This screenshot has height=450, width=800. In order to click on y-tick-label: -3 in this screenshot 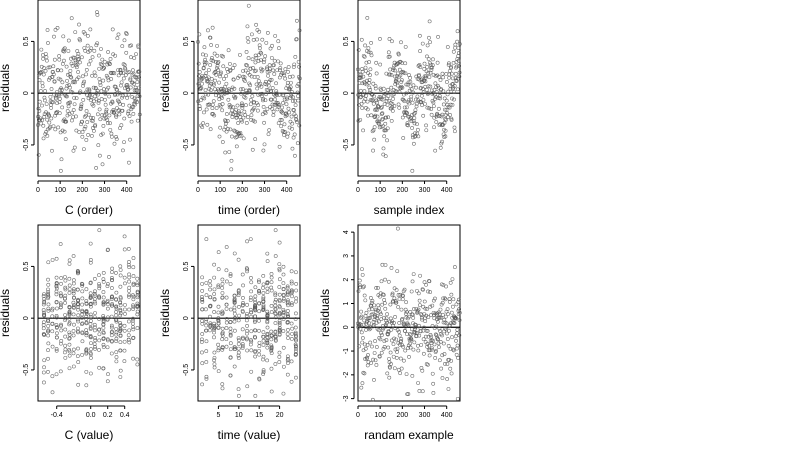, I will do `click(346, 398)`.